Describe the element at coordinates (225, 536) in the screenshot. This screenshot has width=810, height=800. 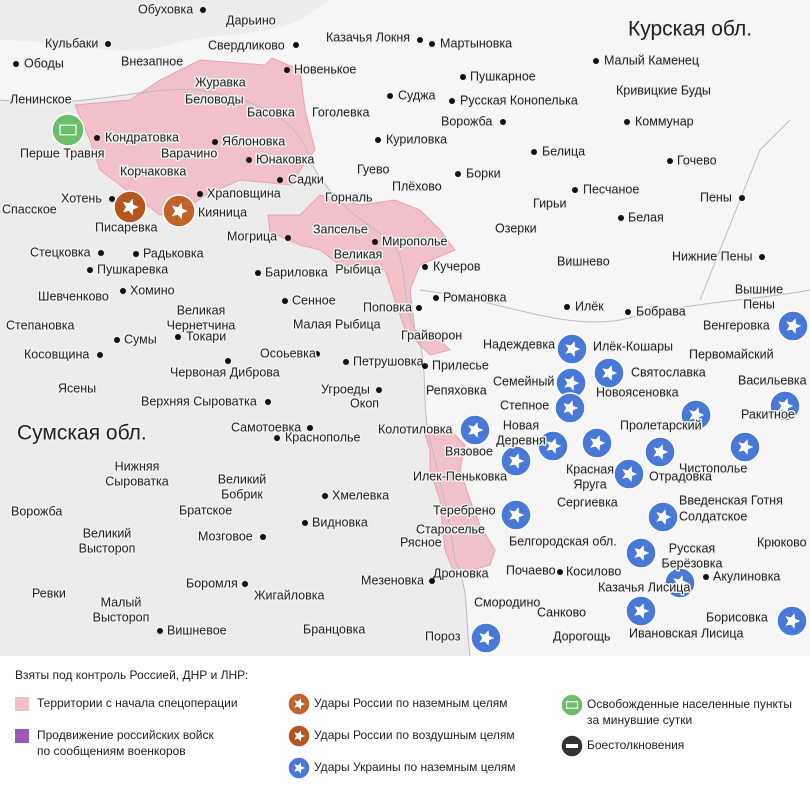
I see `settlement-label: Мозговое` at that location.